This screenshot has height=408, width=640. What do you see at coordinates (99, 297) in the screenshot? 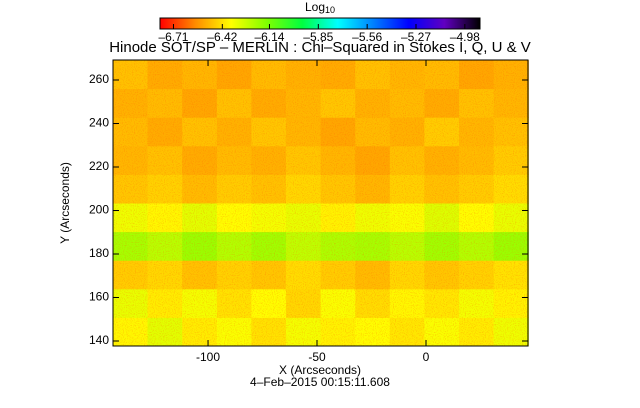
I see `y-tick-label: 160` at bounding box center [99, 297].